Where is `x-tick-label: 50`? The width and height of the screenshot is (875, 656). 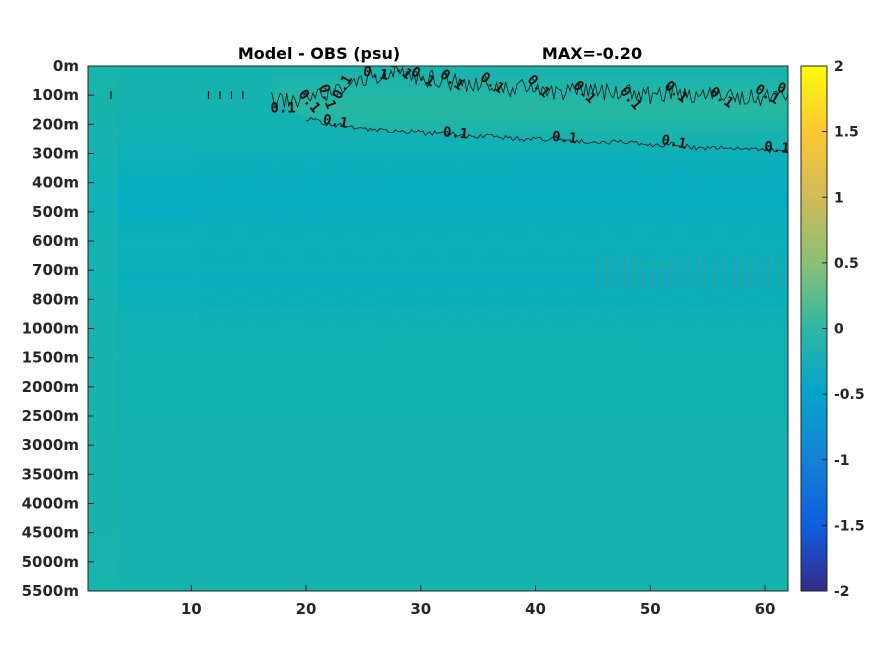
x-tick-label: 50 is located at coordinates (650, 609).